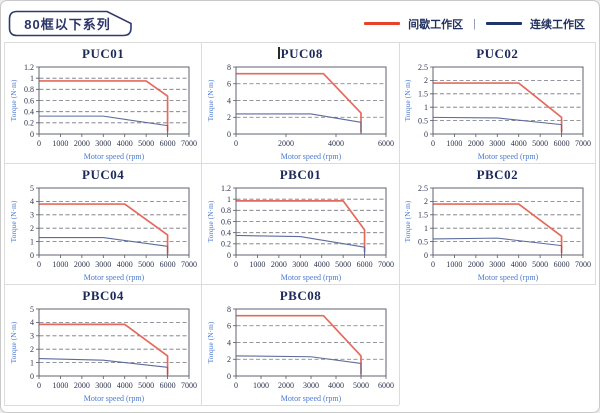 The image size is (600, 413). Describe the element at coordinates (299, 102) in the screenshot. I see `series-line-intermittent-puc08` at that location.